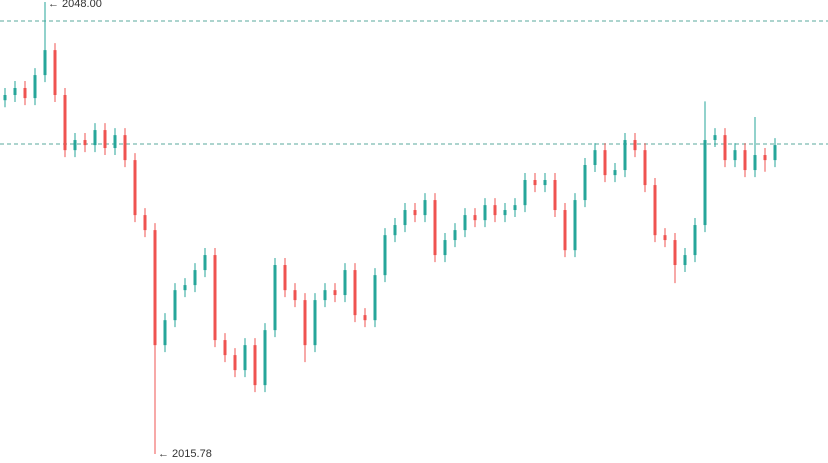  Describe the element at coordinates (185, 454) in the screenshot. I see `low-label: ← 2015.78` at that location.